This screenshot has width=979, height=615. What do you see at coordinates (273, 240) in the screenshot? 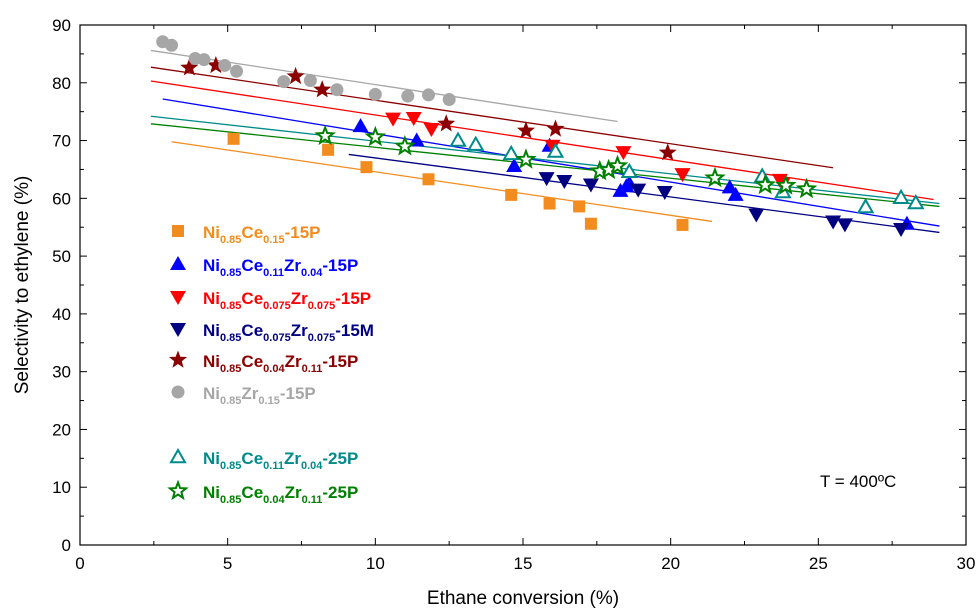
I see `legend-label-part: 0.15` at bounding box center [273, 240].